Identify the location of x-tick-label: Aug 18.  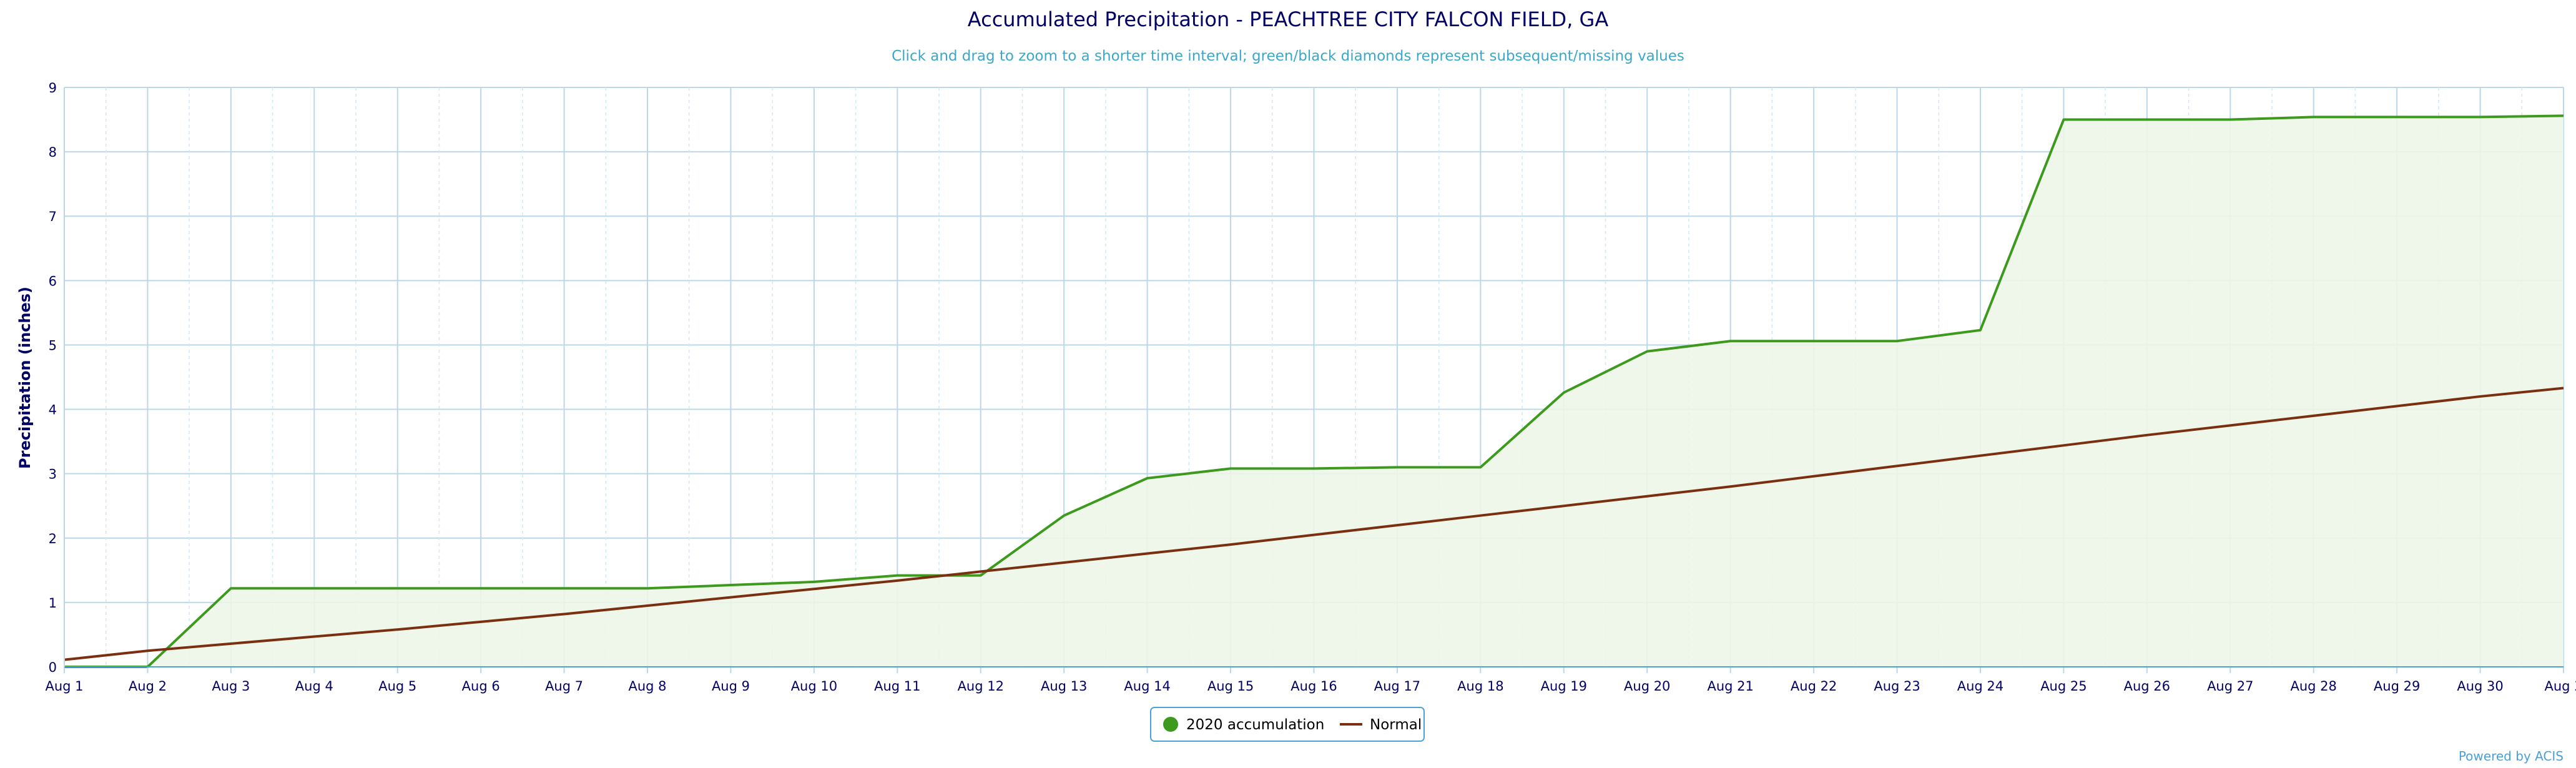
(1480, 686).